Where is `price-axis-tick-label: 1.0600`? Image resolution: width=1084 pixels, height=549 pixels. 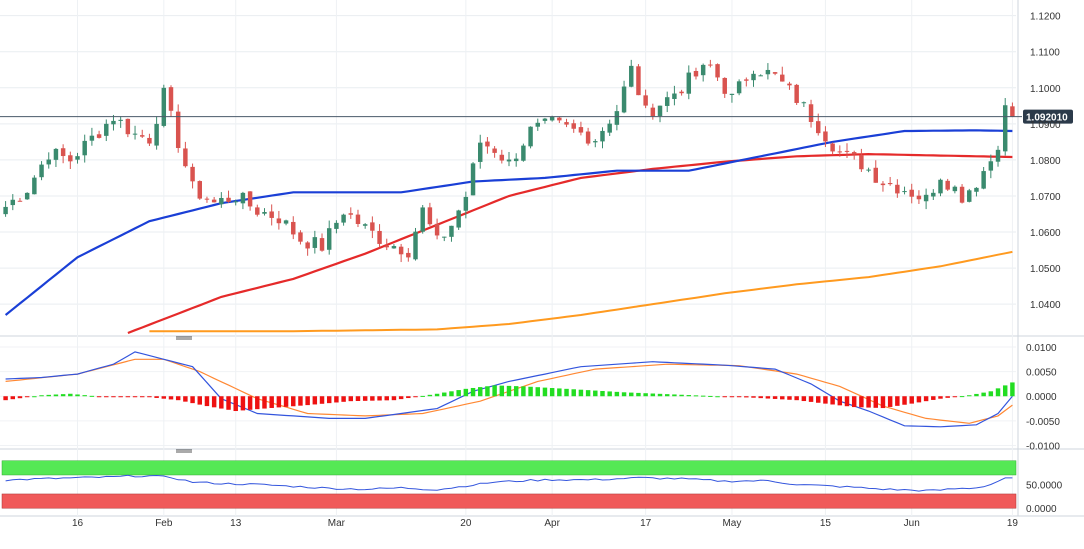 price-axis-tick-label: 1.0600 is located at coordinates (1045, 233).